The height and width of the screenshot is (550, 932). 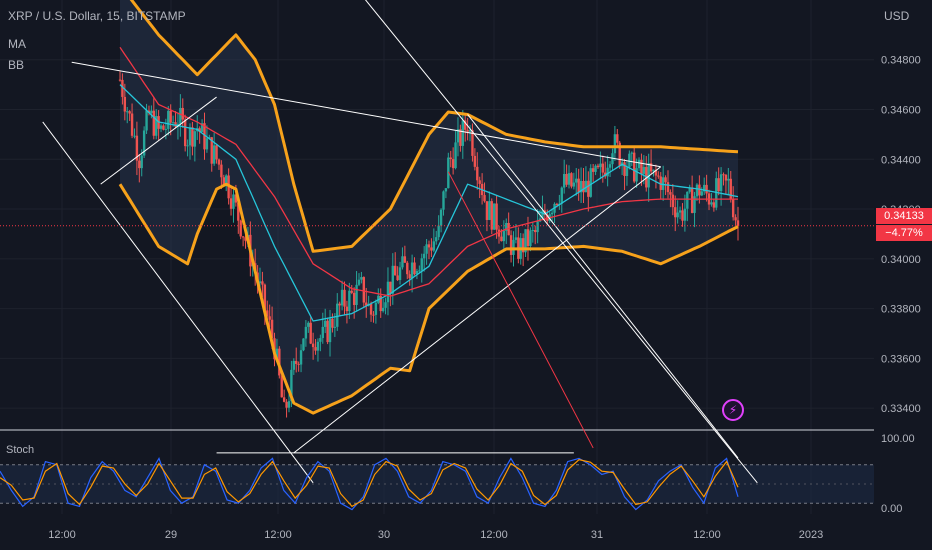 What do you see at coordinates (901, 111) in the screenshot?
I see `price-tick-label: 0.34600` at bounding box center [901, 111].